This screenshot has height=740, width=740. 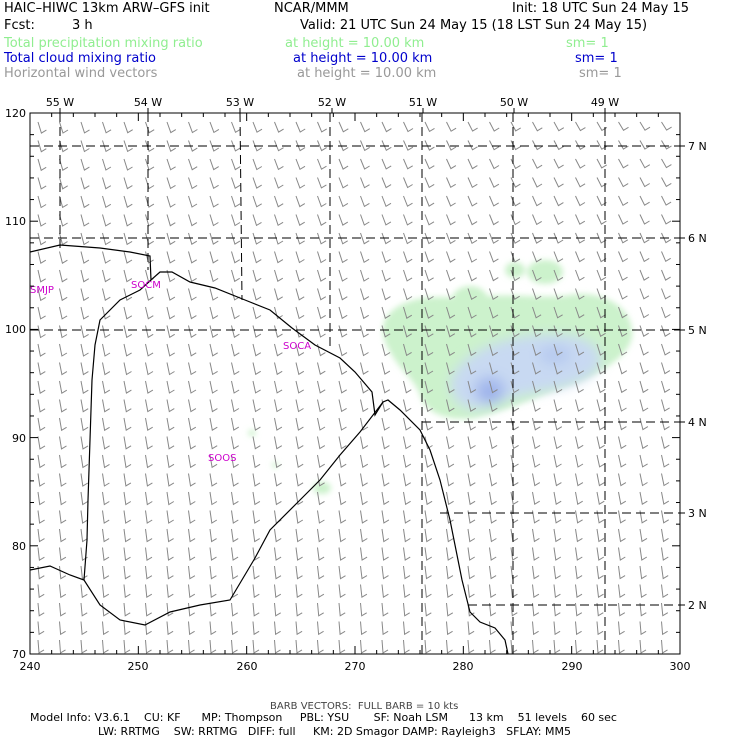 I want to click on station-soos: SOOS, so click(x=222, y=458).